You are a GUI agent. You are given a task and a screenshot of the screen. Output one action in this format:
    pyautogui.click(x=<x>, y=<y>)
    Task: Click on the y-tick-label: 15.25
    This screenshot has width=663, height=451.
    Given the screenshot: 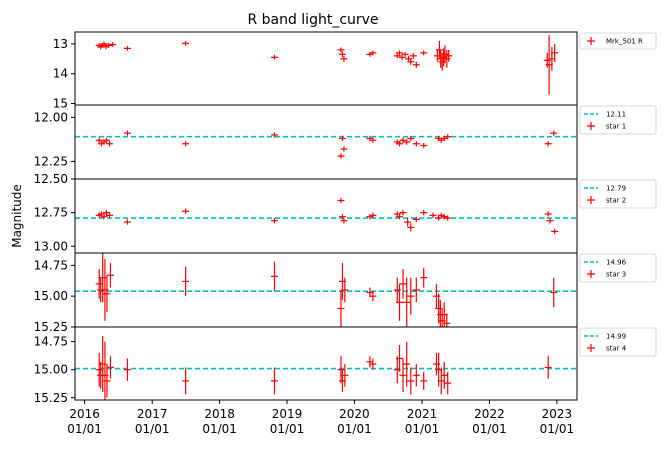 What is the action you would take?
    pyautogui.click(x=51, y=398)
    